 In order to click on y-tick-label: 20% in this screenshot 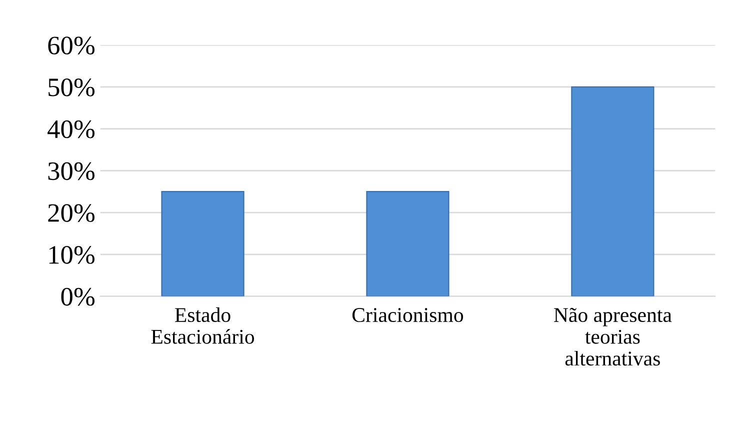, I will do `click(71, 213)`.